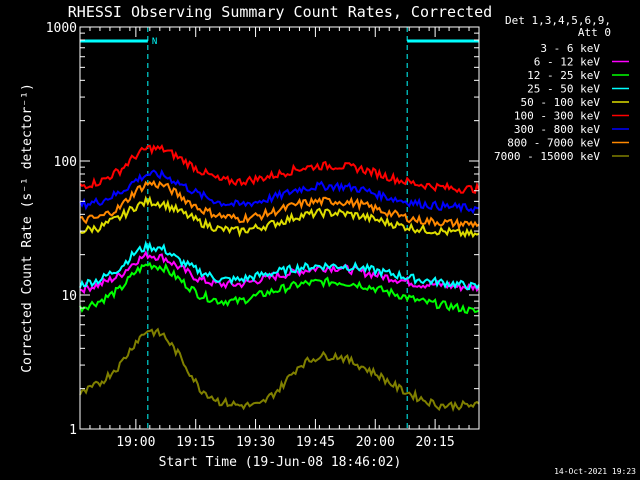 The height and width of the screenshot is (480, 640). I want to click on y-tick-label: 1, so click(73, 430).